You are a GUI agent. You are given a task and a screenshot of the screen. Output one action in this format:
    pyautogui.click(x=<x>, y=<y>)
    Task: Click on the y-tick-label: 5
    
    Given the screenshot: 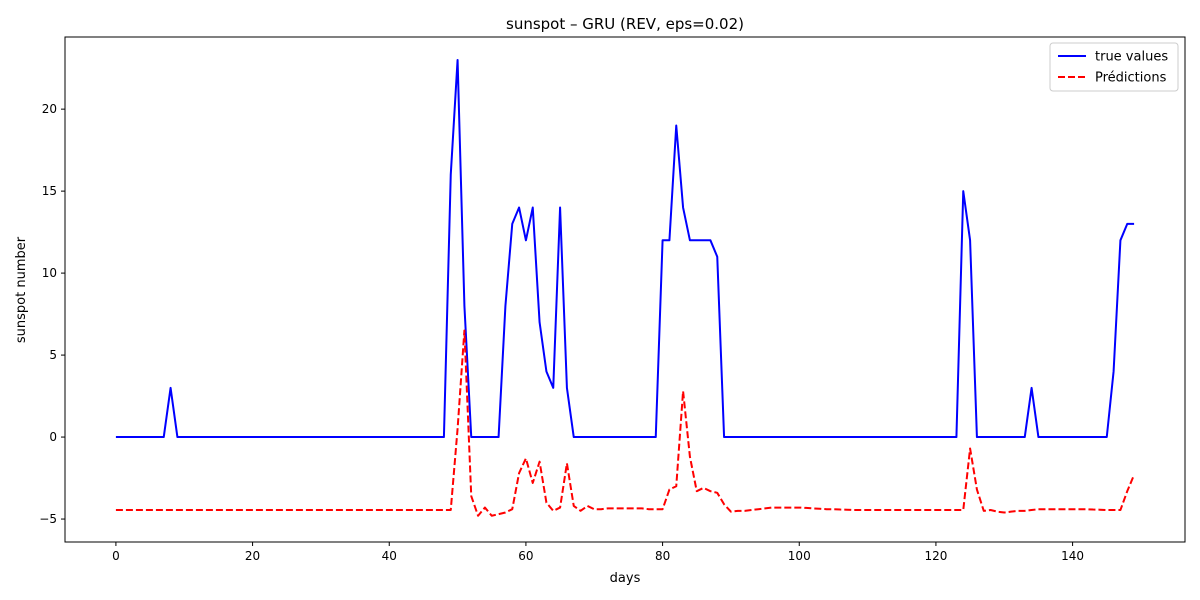 What is the action you would take?
    pyautogui.click(x=53, y=355)
    